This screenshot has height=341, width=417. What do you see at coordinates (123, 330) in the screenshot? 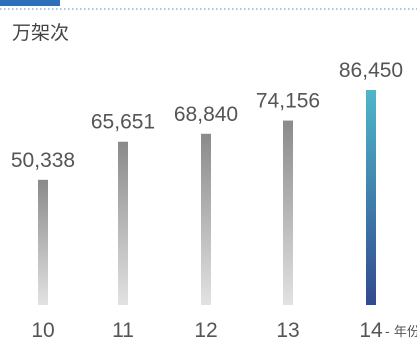
I see `x-tick-11: 11` at bounding box center [123, 330].